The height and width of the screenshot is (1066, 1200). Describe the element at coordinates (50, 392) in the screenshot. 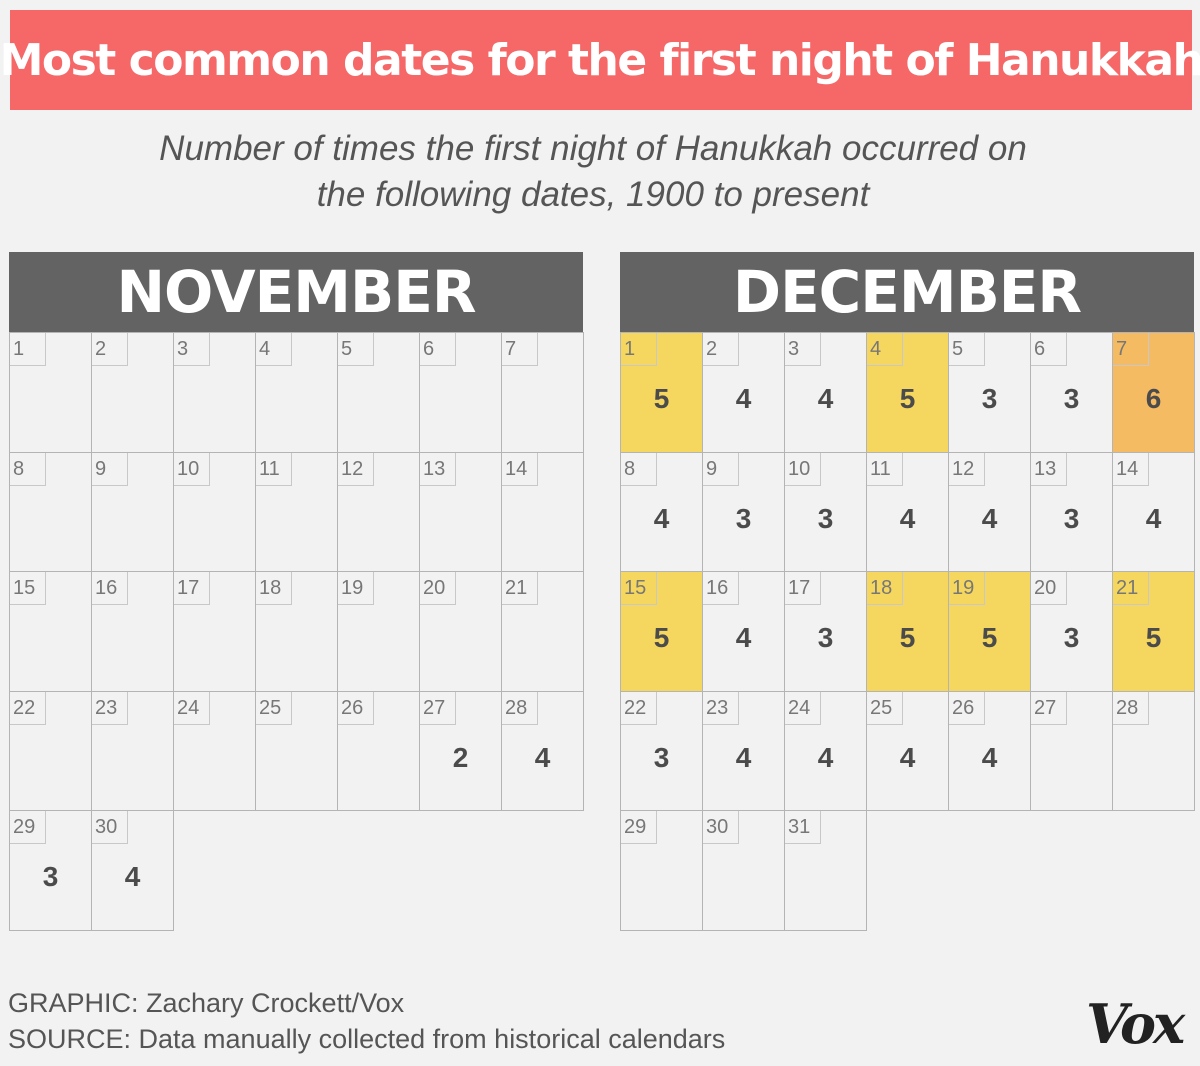

I see `calendar-day-cell: 1` at that location.